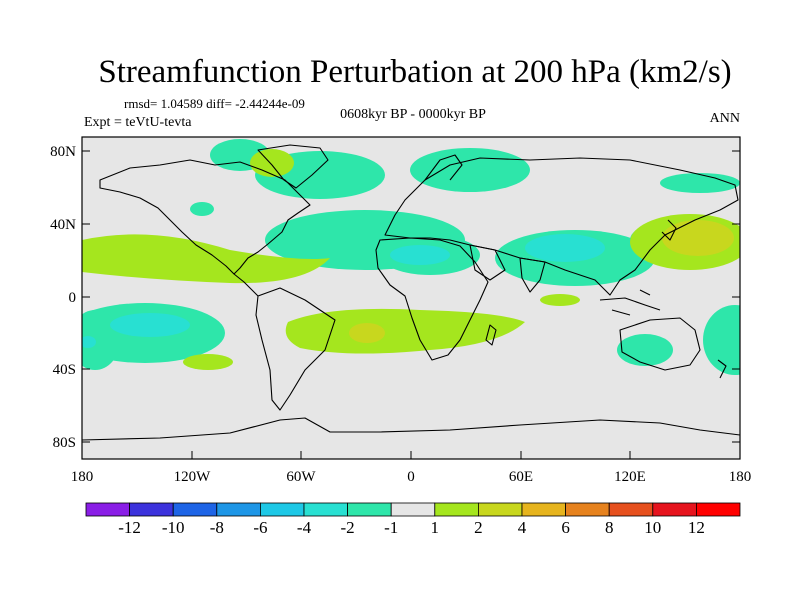 Image resolution: width=800 pixels, height=600 pixels. I want to click on stats-line: rmsd= 1.04589 diff= -2.44244e-09, so click(214, 103).